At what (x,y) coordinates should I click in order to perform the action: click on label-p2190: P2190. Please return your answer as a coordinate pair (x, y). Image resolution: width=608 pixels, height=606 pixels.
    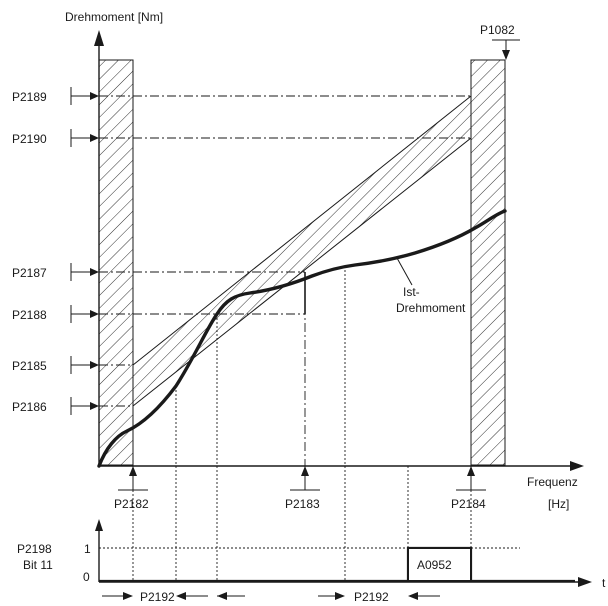
    Looking at the image, I should click on (29, 139).